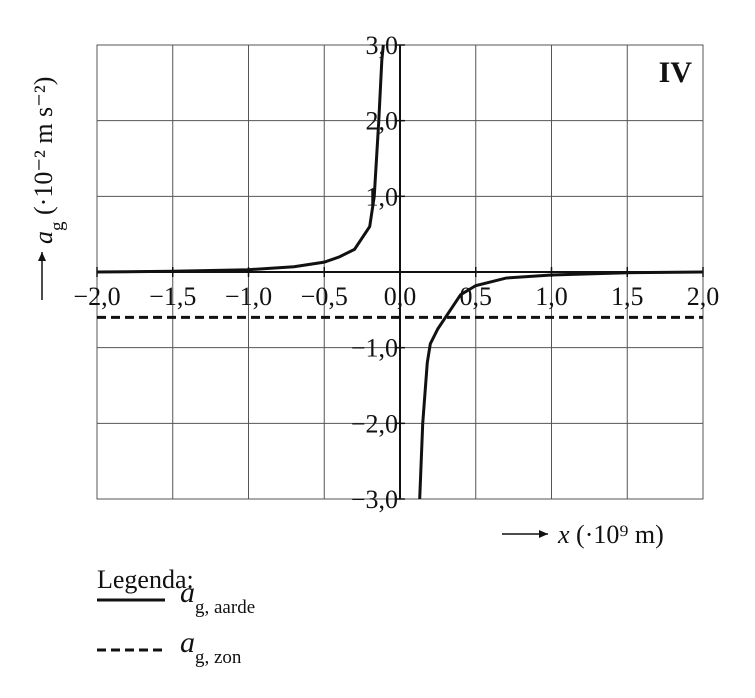 The height and width of the screenshot is (698, 755). What do you see at coordinates (374, 348) in the screenshot?
I see `y-tick-label: −1,0` at bounding box center [374, 348].